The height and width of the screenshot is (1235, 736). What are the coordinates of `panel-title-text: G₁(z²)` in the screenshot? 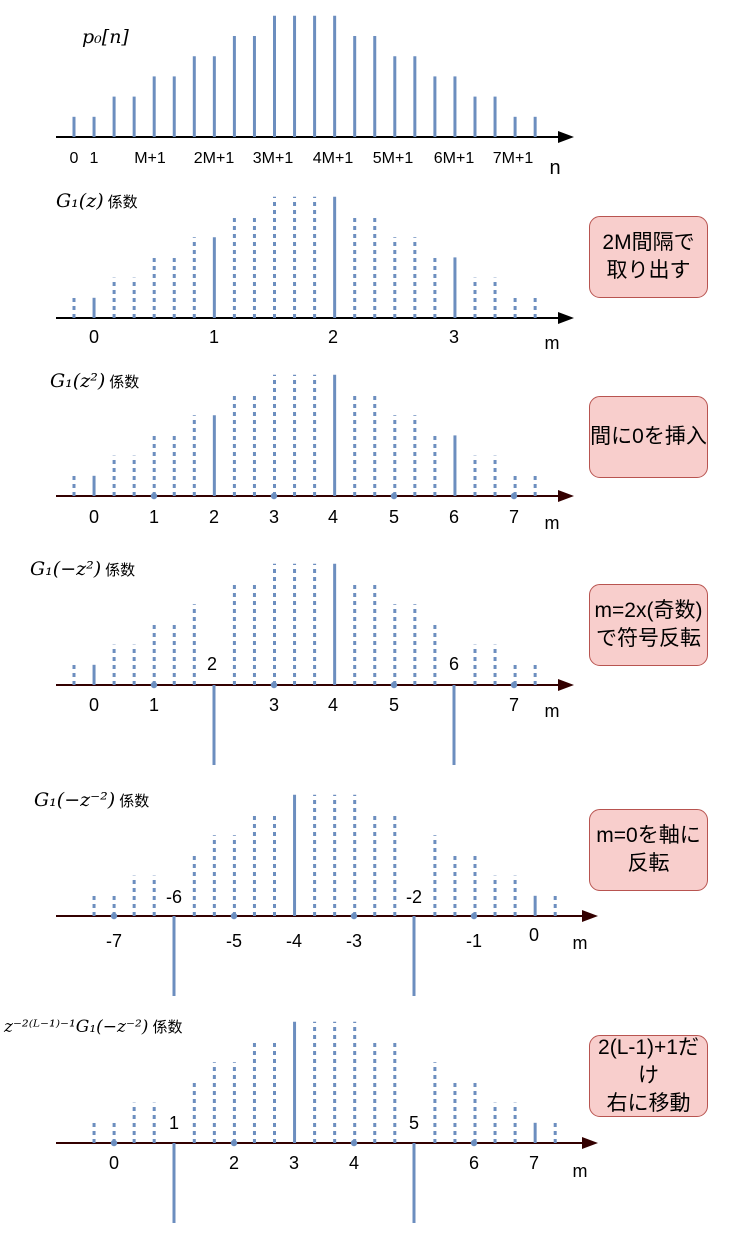 It's located at (78, 381).